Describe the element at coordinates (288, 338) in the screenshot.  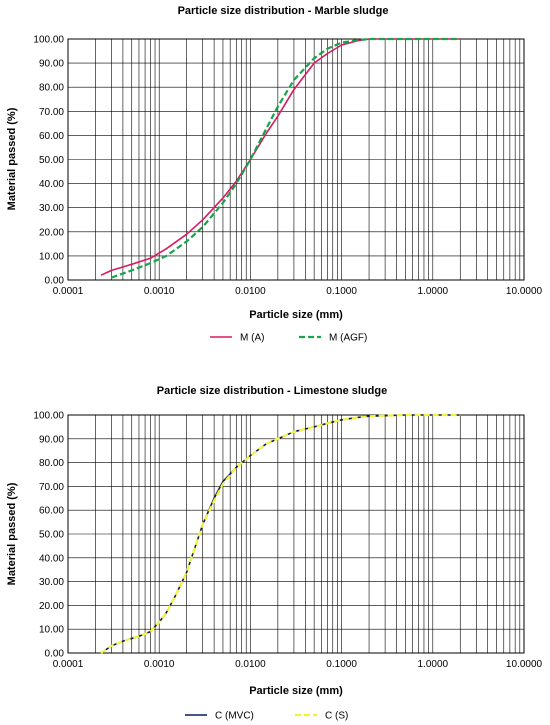
I see `legend: M (A) M (AGF)` at that location.